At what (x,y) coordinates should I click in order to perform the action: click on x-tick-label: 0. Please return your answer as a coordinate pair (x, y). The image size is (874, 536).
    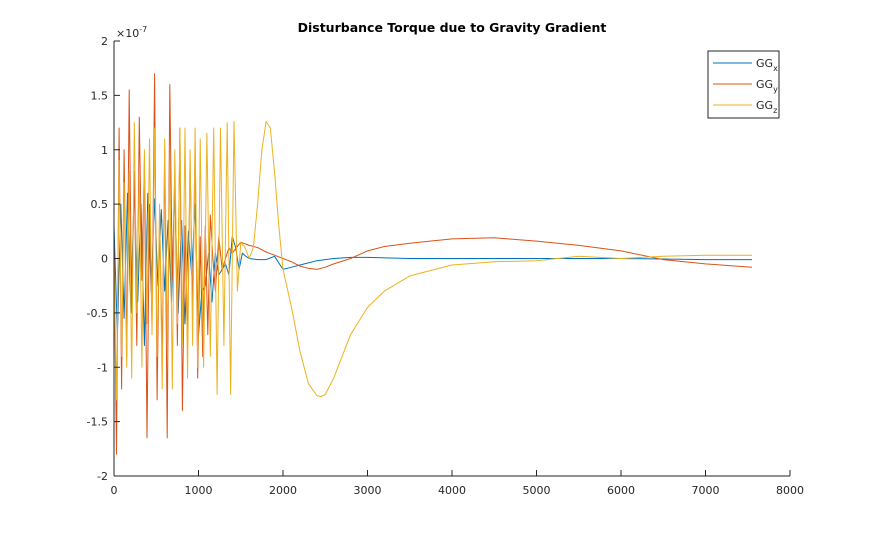
    Looking at the image, I should click on (114, 490).